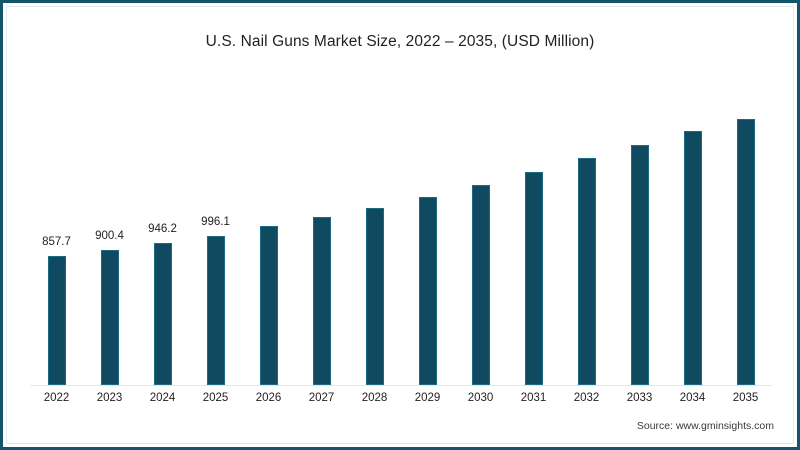 The width and height of the screenshot is (800, 450). I want to click on x-axis-tick-label: 2023, so click(109, 398).